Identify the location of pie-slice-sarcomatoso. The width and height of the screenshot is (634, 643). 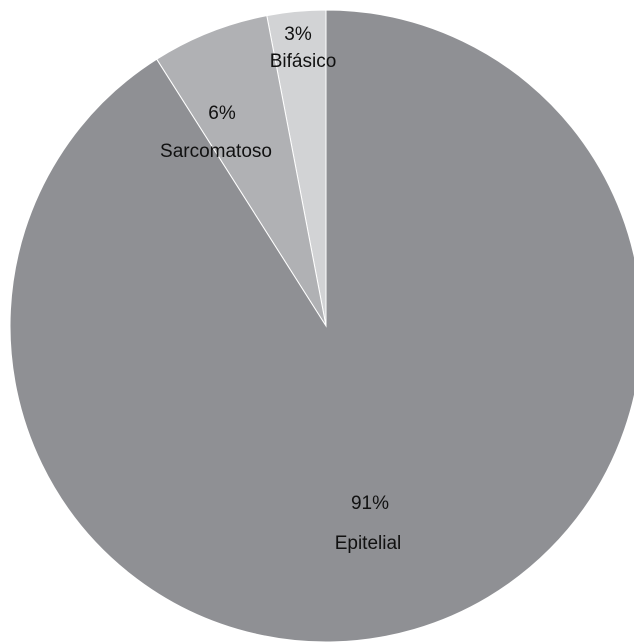
(241, 171).